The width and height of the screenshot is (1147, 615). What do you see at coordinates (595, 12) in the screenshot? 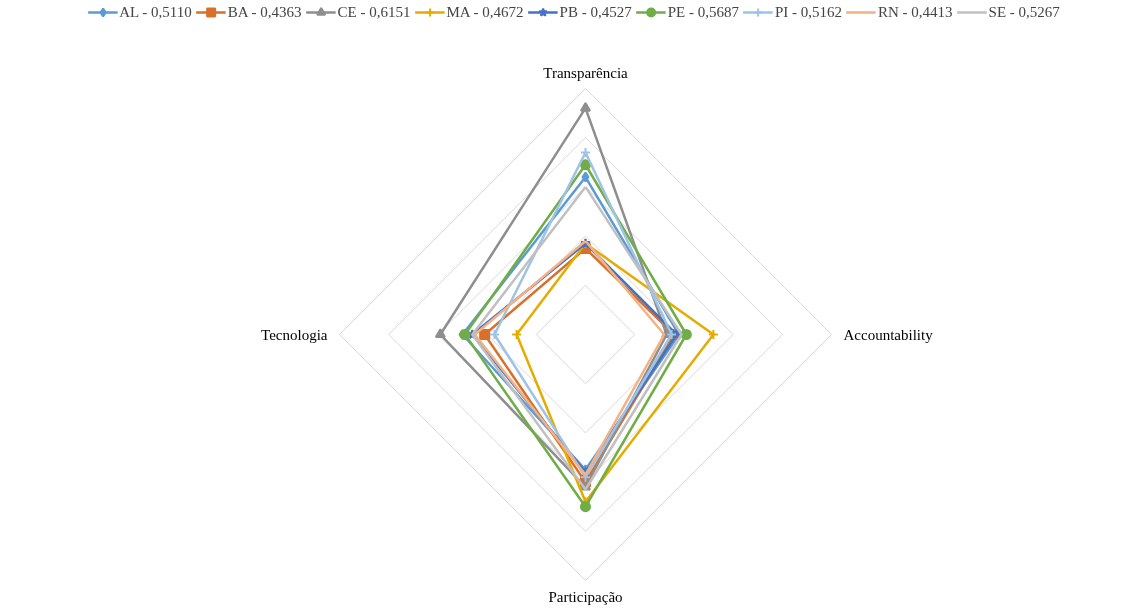
I see `legend-label: PB - 0,4527` at bounding box center [595, 12].